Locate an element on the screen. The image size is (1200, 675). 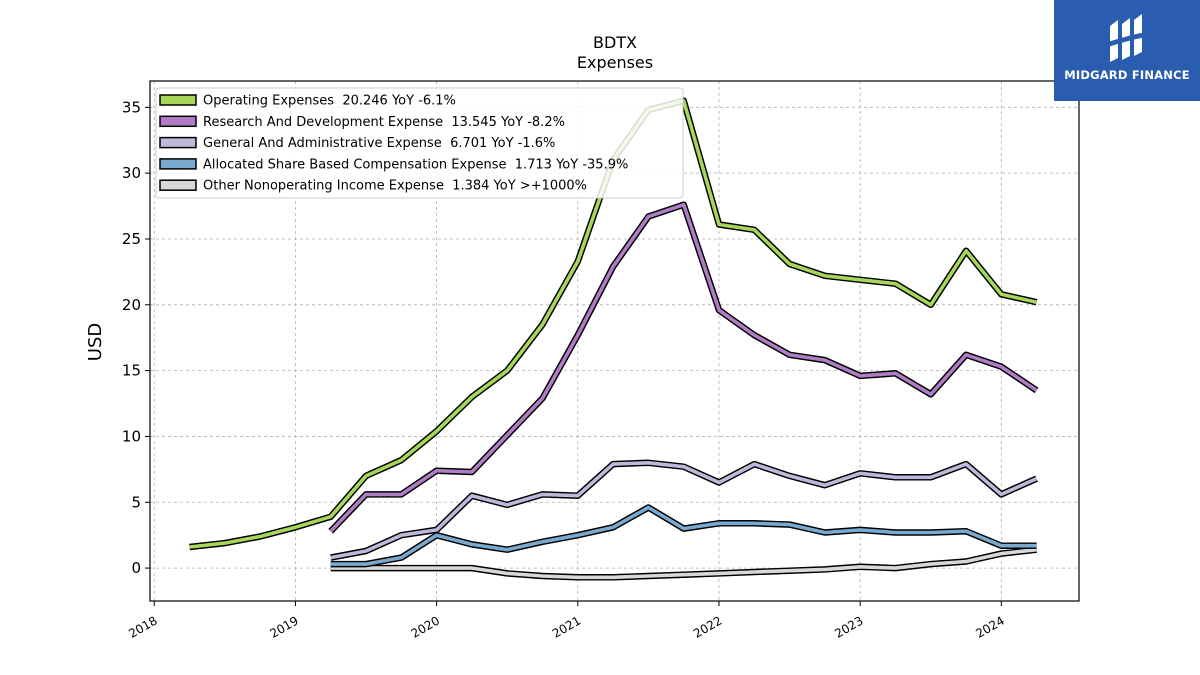
legend-box is located at coordinates (419, 143).